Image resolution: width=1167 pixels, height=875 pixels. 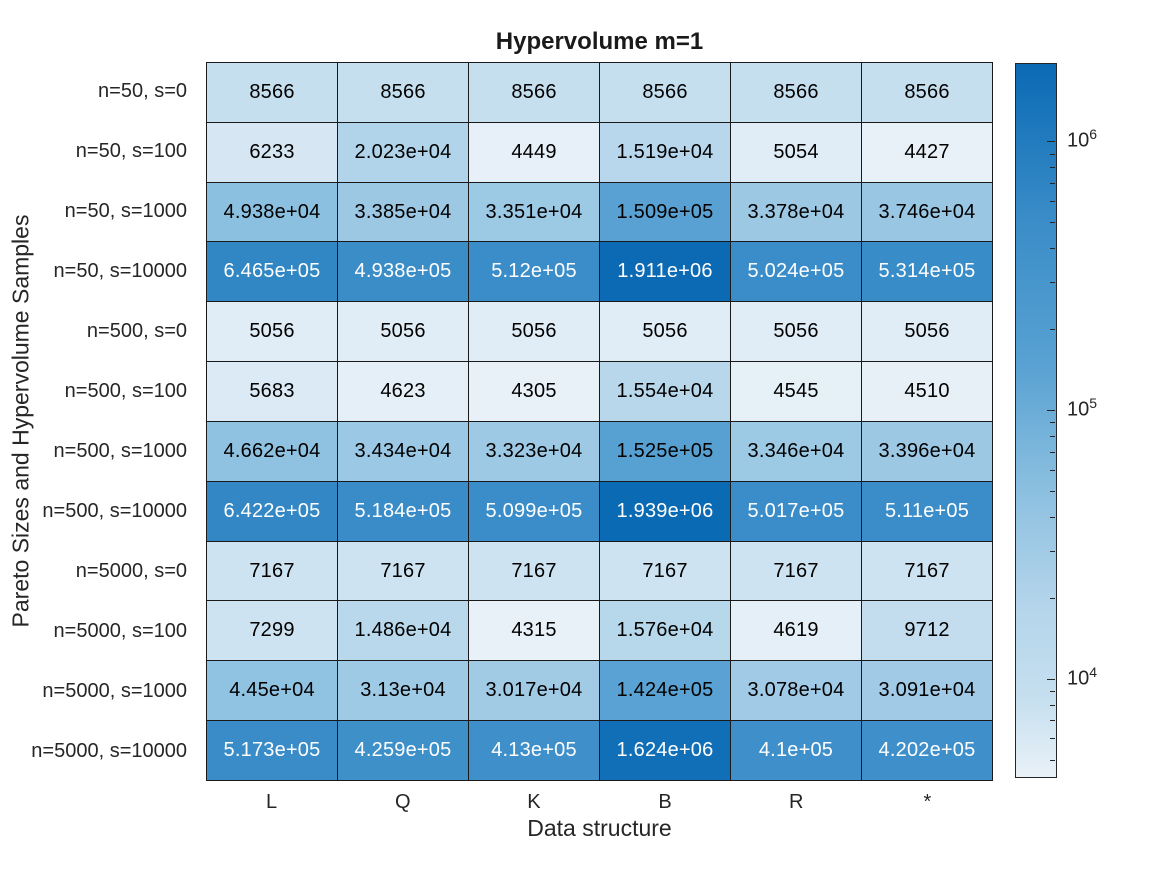 What do you see at coordinates (1082, 407) in the screenshot?
I see `colorbar-tick-label: 10⁵` at bounding box center [1082, 407].